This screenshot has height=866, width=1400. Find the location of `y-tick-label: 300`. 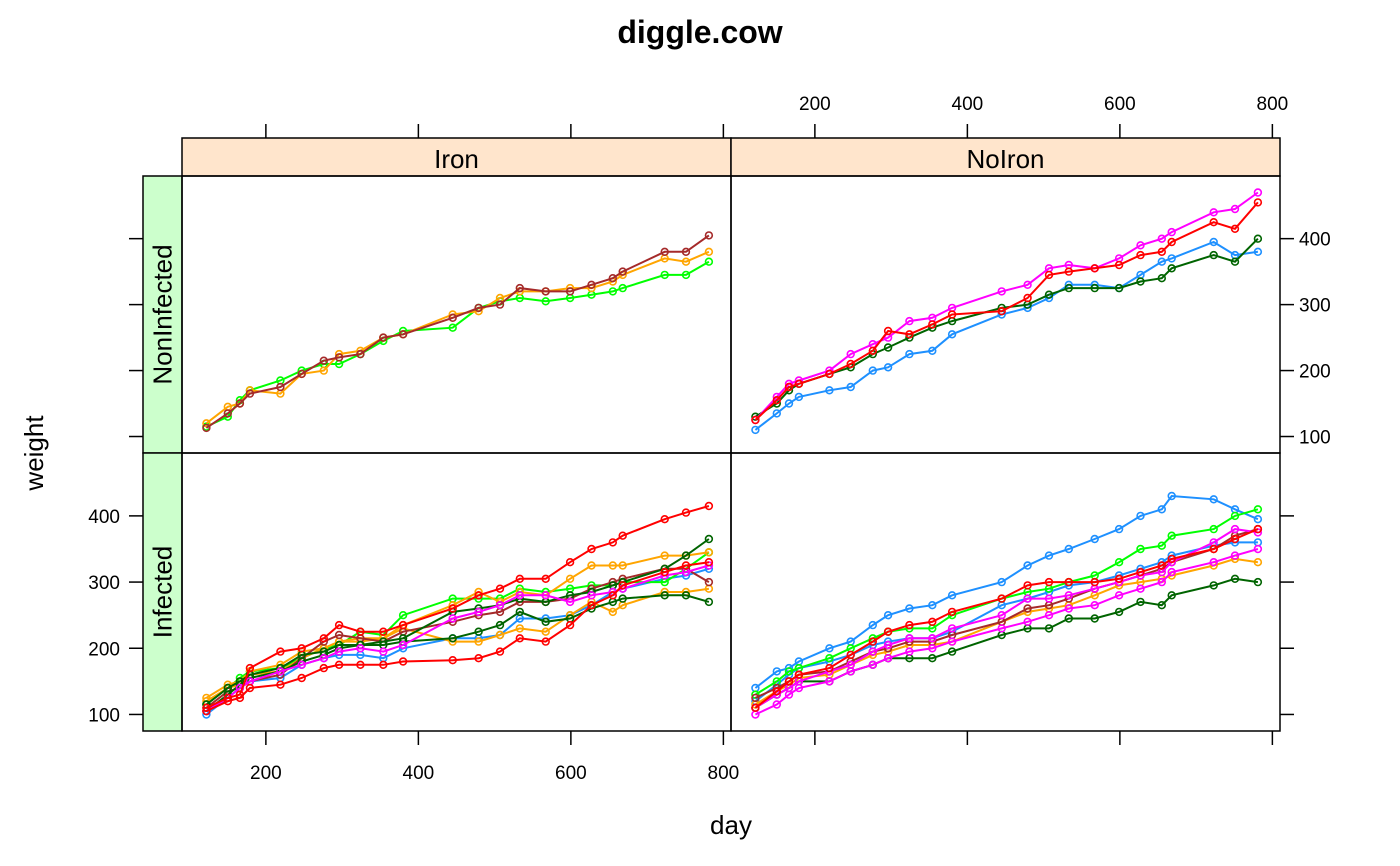

y-tick-label: 300 is located at coordinates (104, 583).